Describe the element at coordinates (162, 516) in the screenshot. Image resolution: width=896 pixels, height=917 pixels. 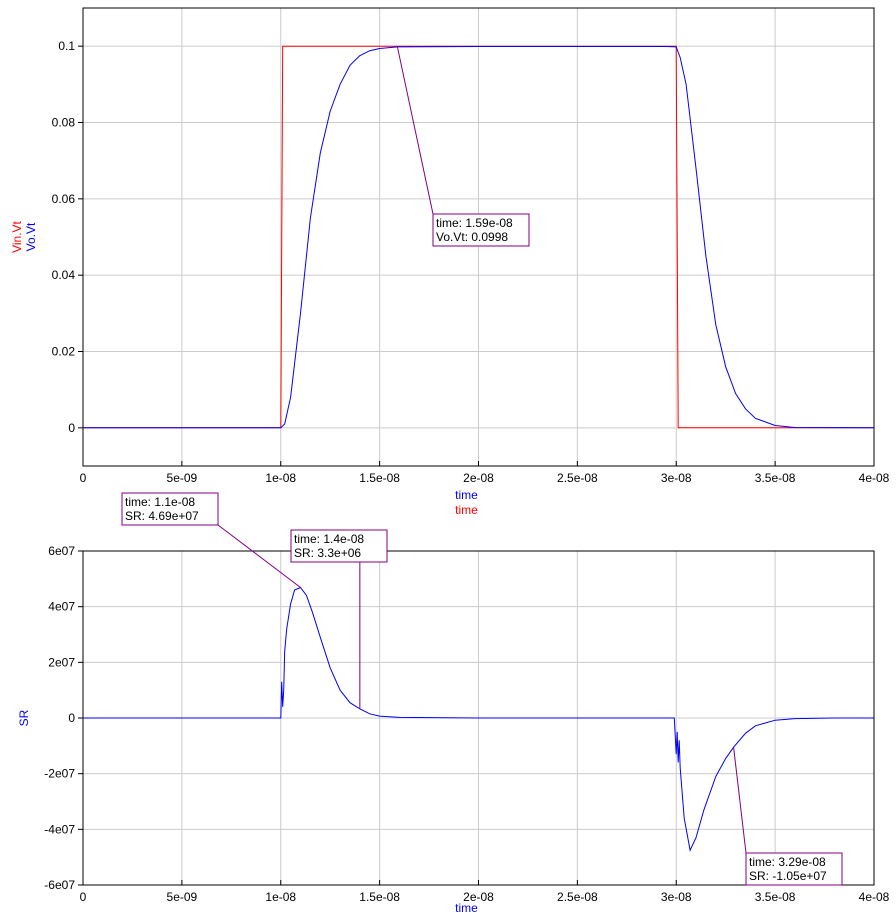
I see `marker-label: SR: 4.69e+07` at that location.